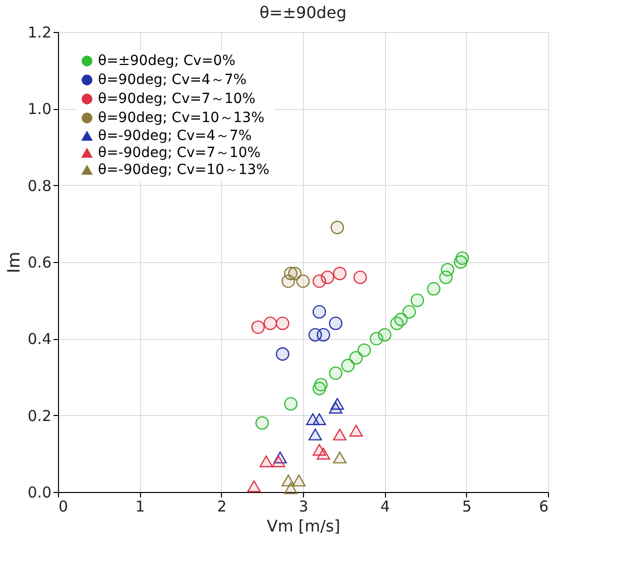 The width and height of the screenshot is (631, 582). I want to click on x-tick-label: 2, so click(222, 507).